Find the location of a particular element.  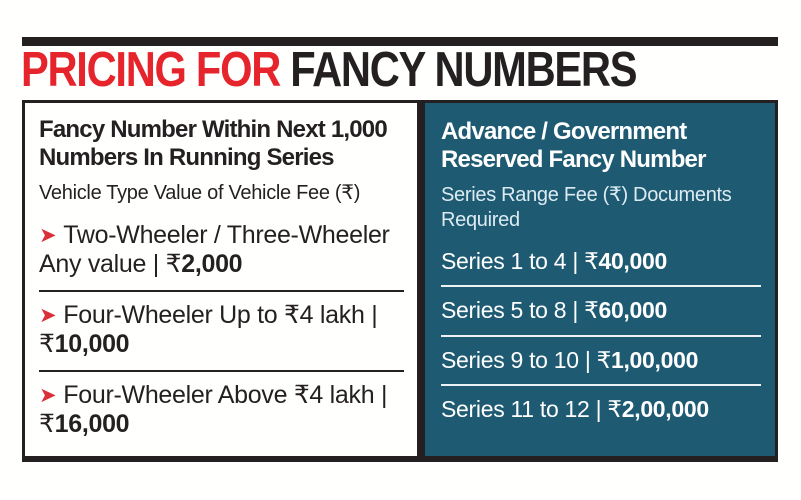

fee-amount: 1,00,000 is located at coordinates (654, 359).